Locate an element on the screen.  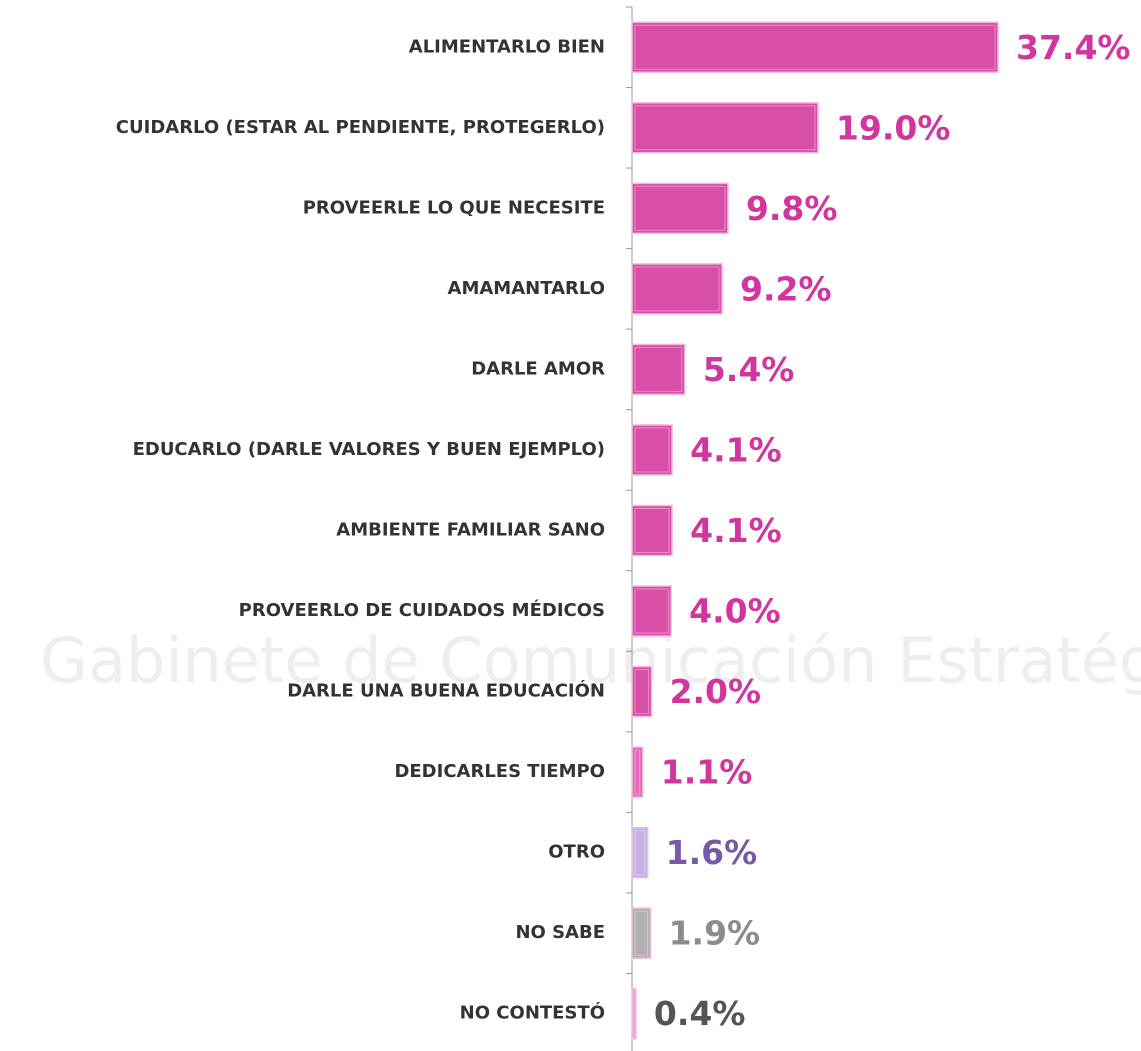
category-label: PROVEERLE LO QUE NECESITE is located at coordinates (454, 207).